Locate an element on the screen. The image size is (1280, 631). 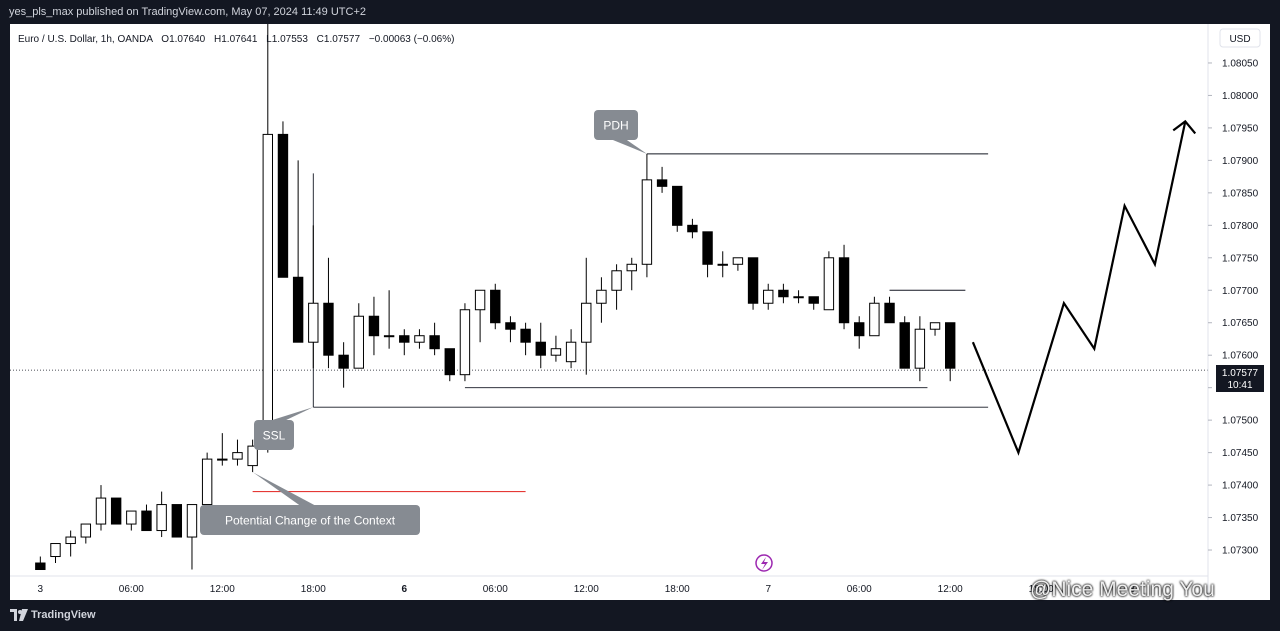
lightning-icon is located at coordinates (764, 563).